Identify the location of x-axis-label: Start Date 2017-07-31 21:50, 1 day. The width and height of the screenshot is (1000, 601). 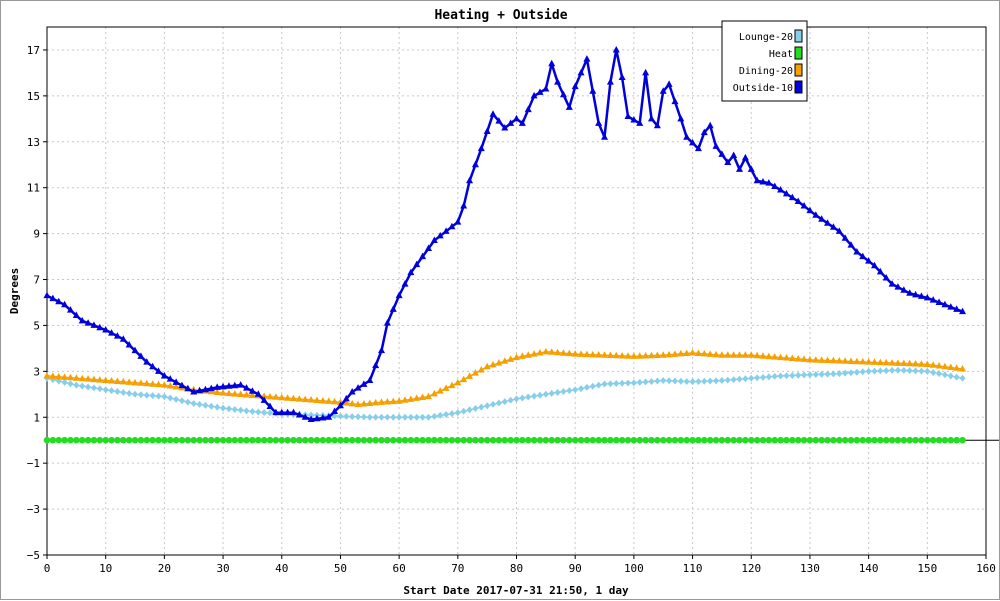
(516, 590).